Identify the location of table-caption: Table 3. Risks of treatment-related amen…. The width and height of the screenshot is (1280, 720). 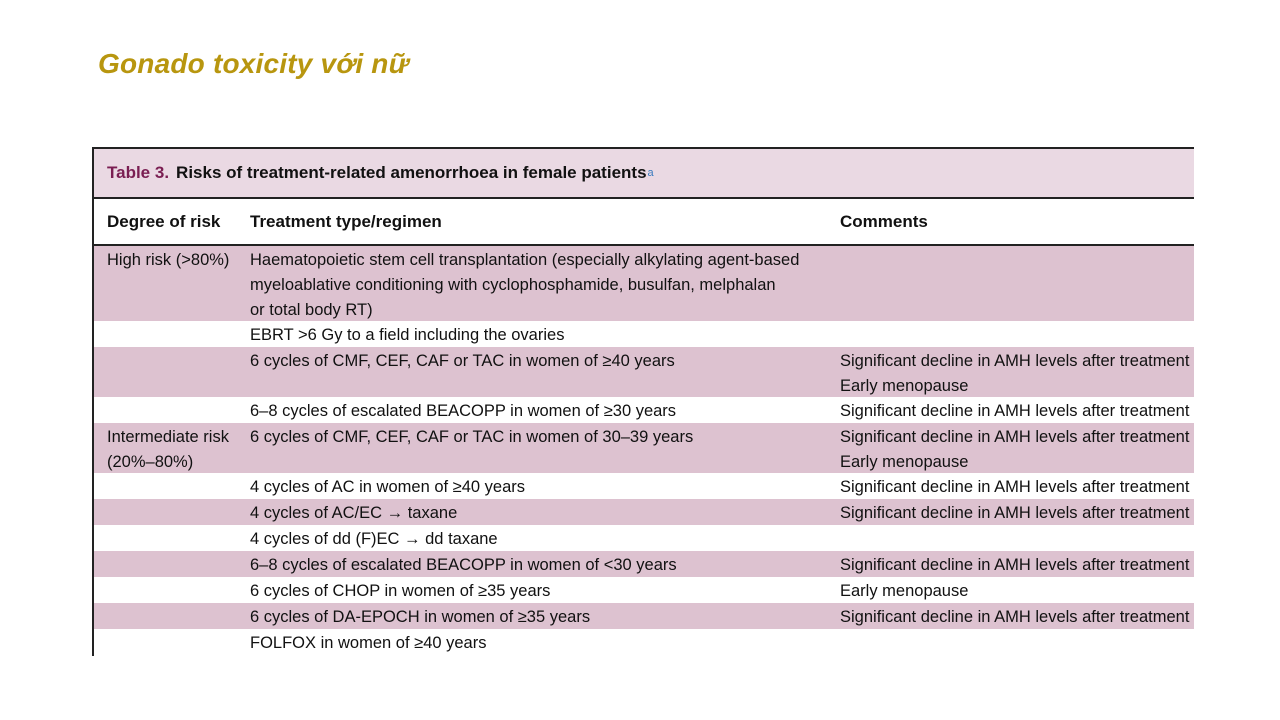
(644, 173).